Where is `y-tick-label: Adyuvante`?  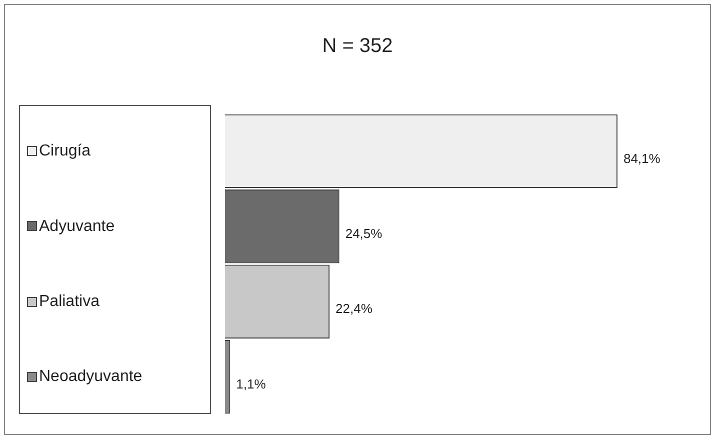 y-tick-label: Adyuvante is located at coordinates (77, 226).